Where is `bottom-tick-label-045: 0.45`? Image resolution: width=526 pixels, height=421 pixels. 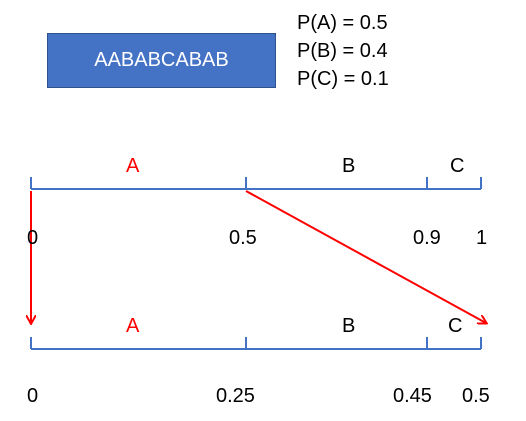 bottom-tick-label-045: 0.45 is located at coordinates (412, 396).